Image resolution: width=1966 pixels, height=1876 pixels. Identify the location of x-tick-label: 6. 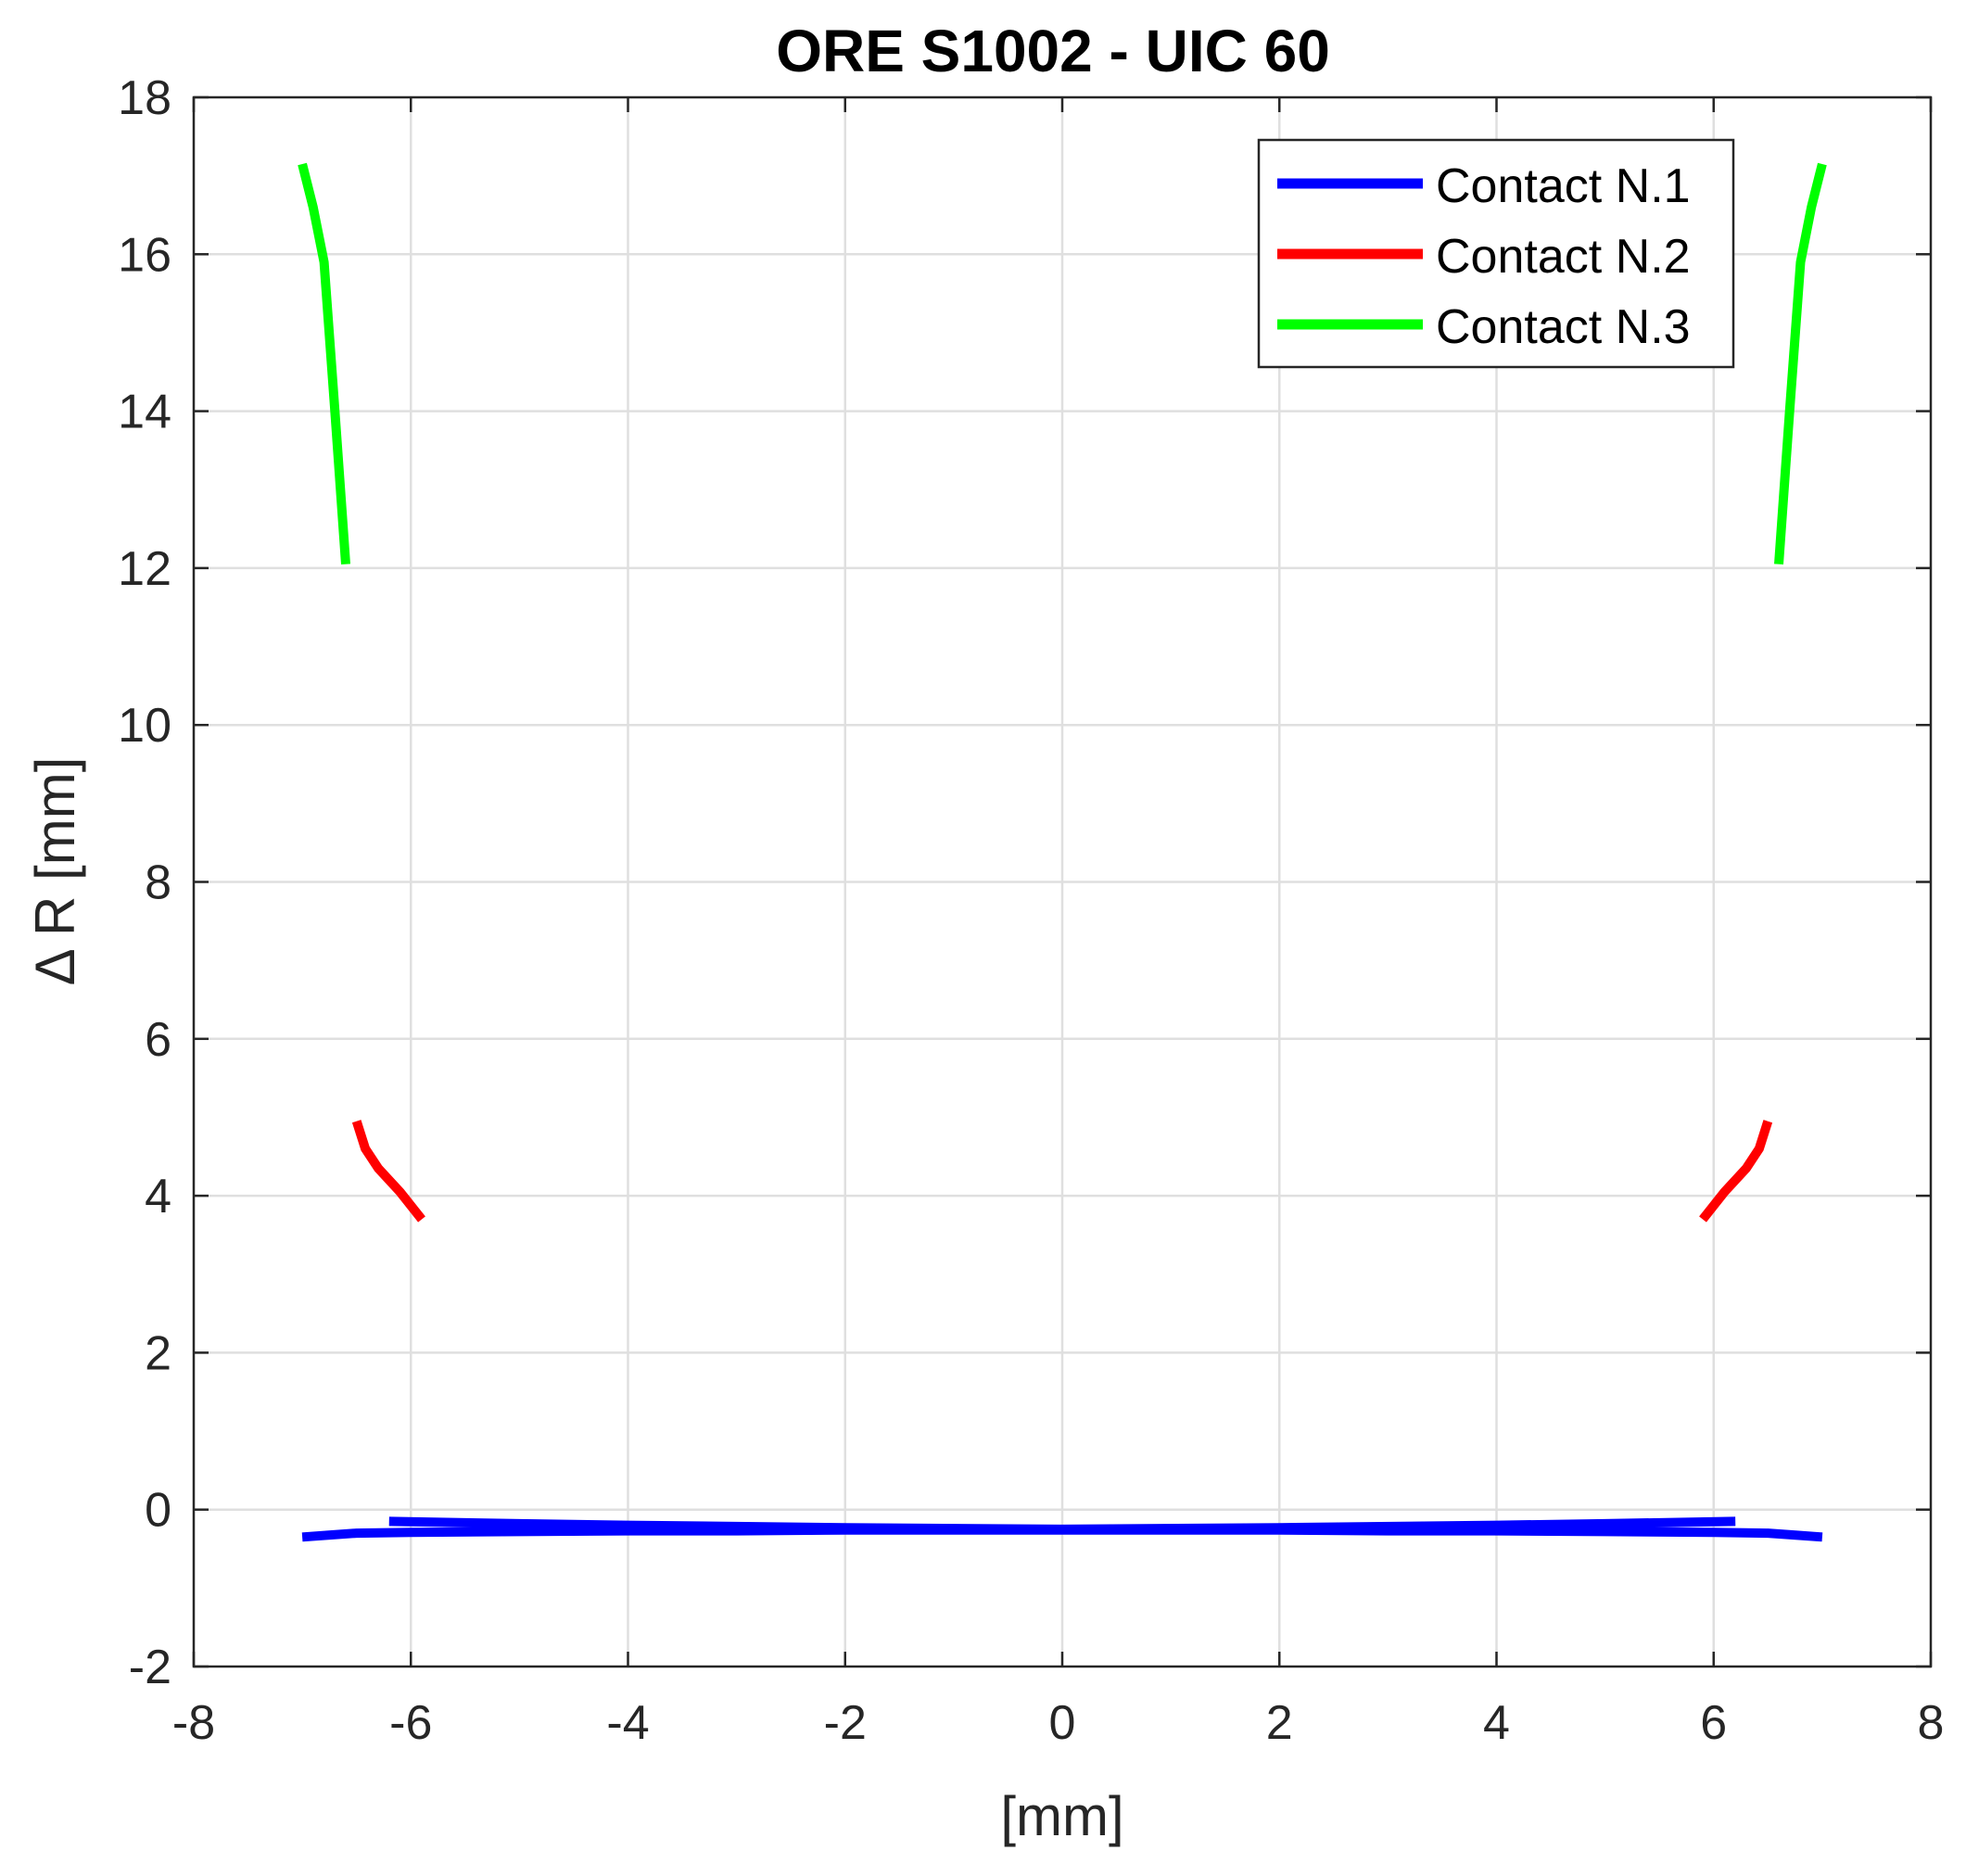
(1714, 1723).